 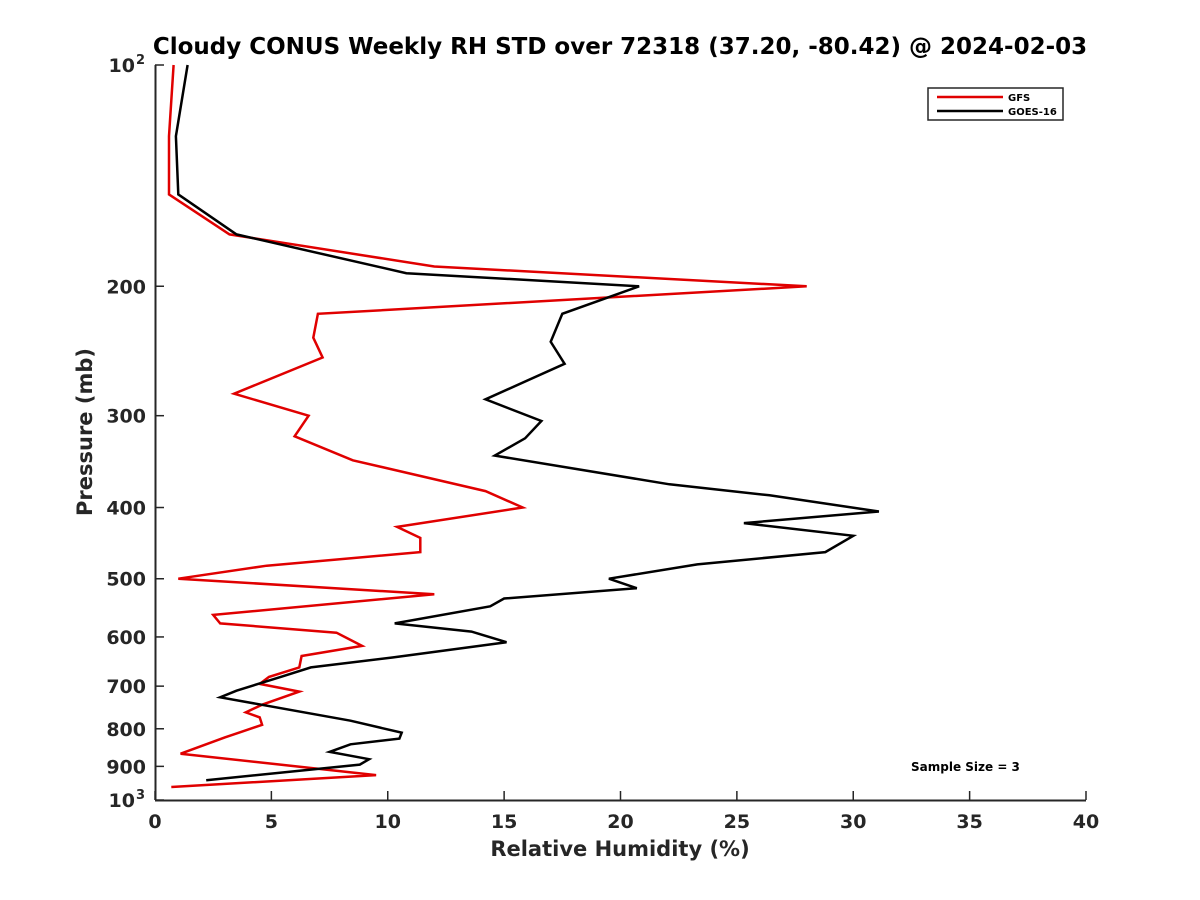 What do you see at coordinates (85, 432) in the screenshot?
I see `y-axis-title: Pressure (mb)` at bounding box center [85, 432].